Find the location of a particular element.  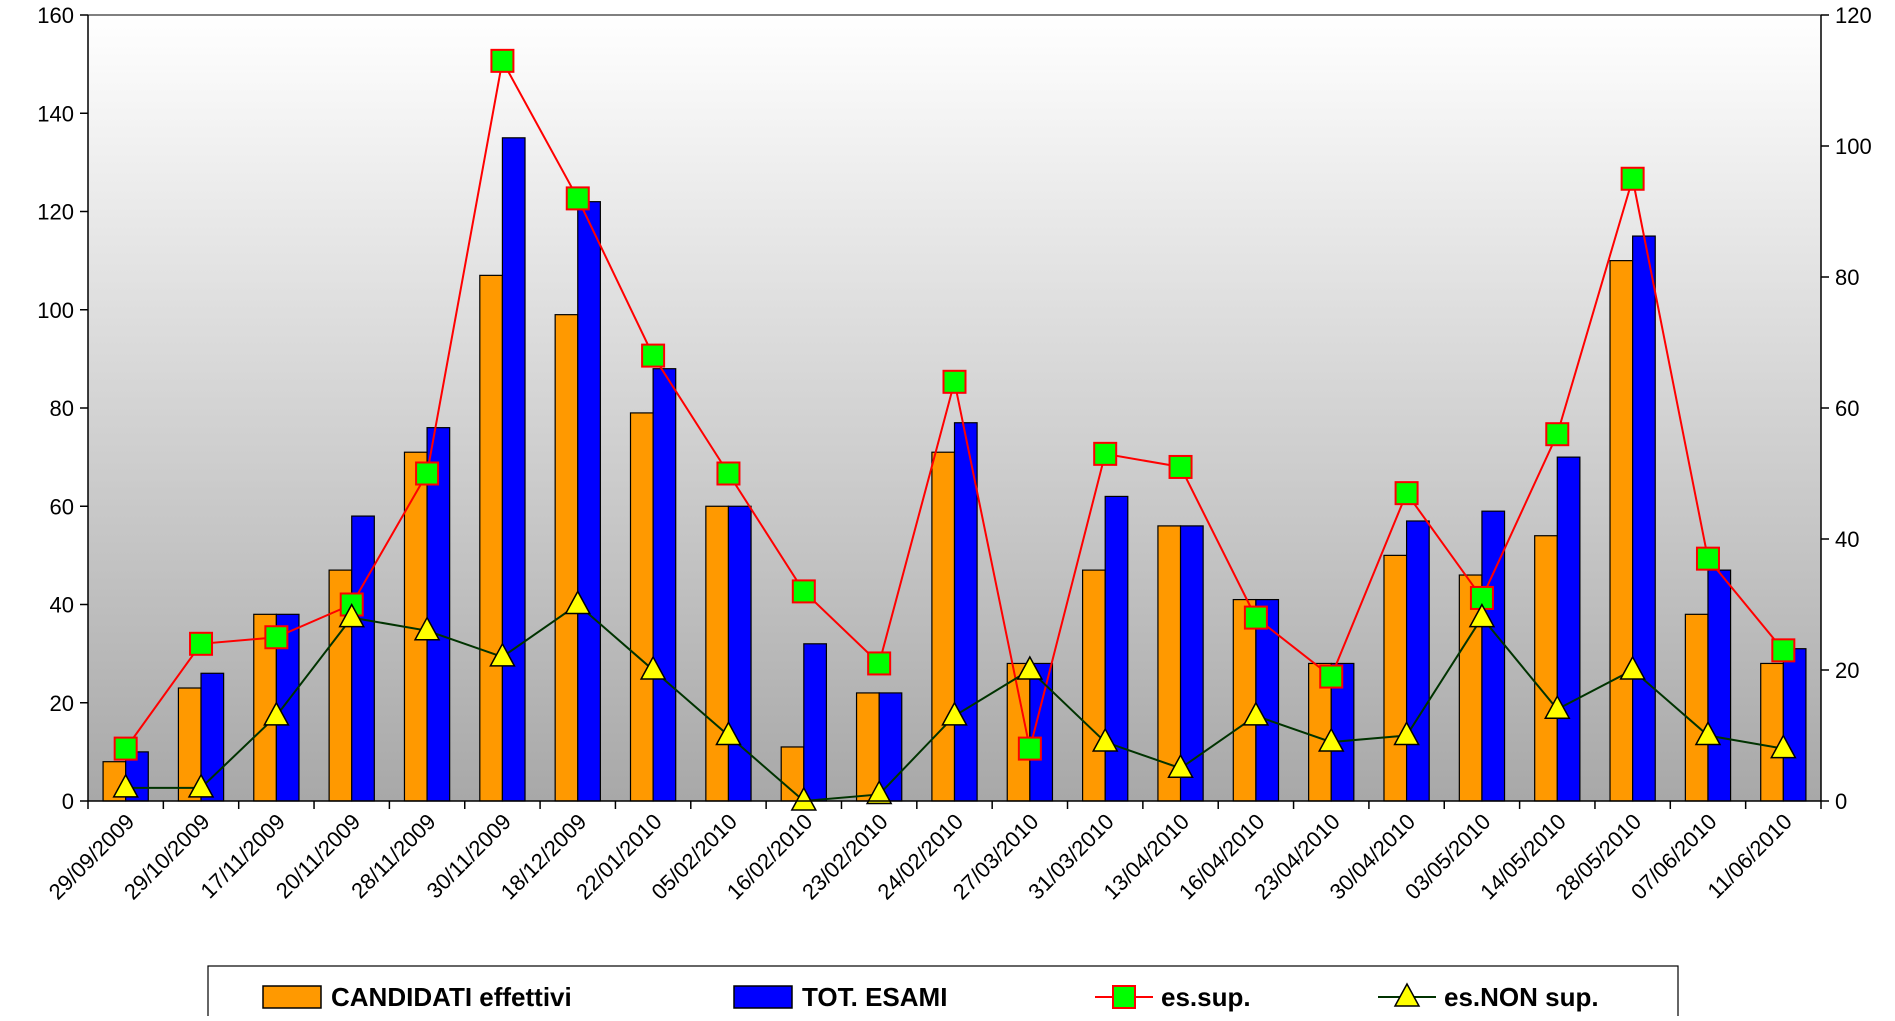

legend-marker-es-non-sup is located at coordinates (1407, 994).